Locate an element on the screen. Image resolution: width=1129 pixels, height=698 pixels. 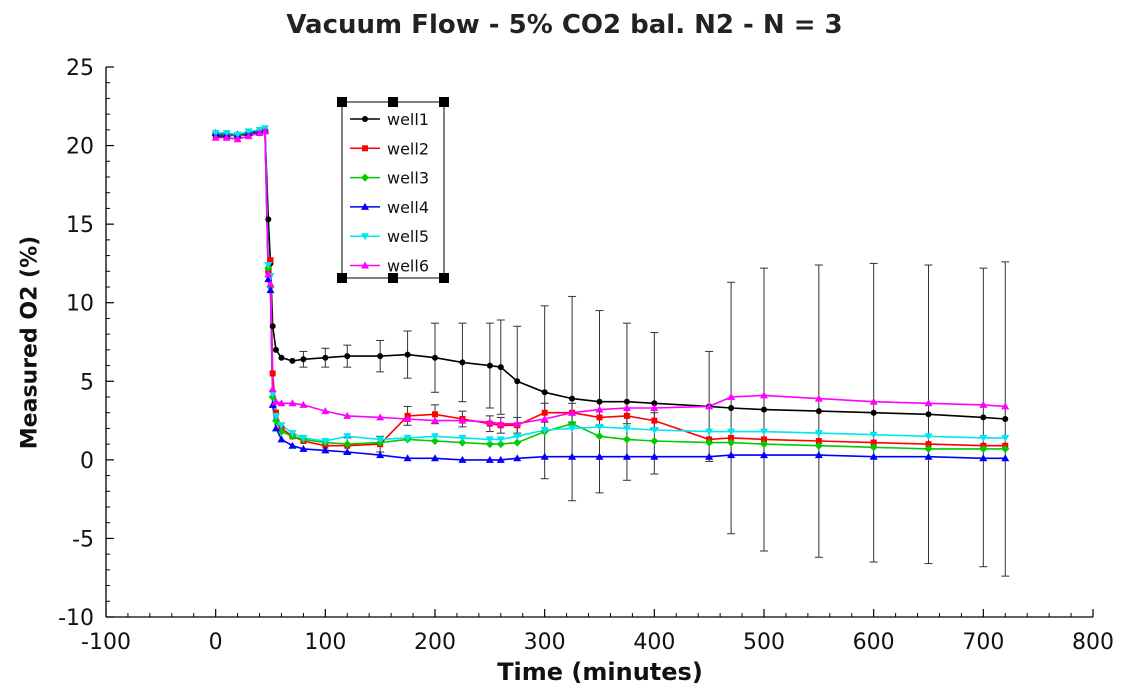
y-tick-label: 20 is located at coordinates (80, 147).